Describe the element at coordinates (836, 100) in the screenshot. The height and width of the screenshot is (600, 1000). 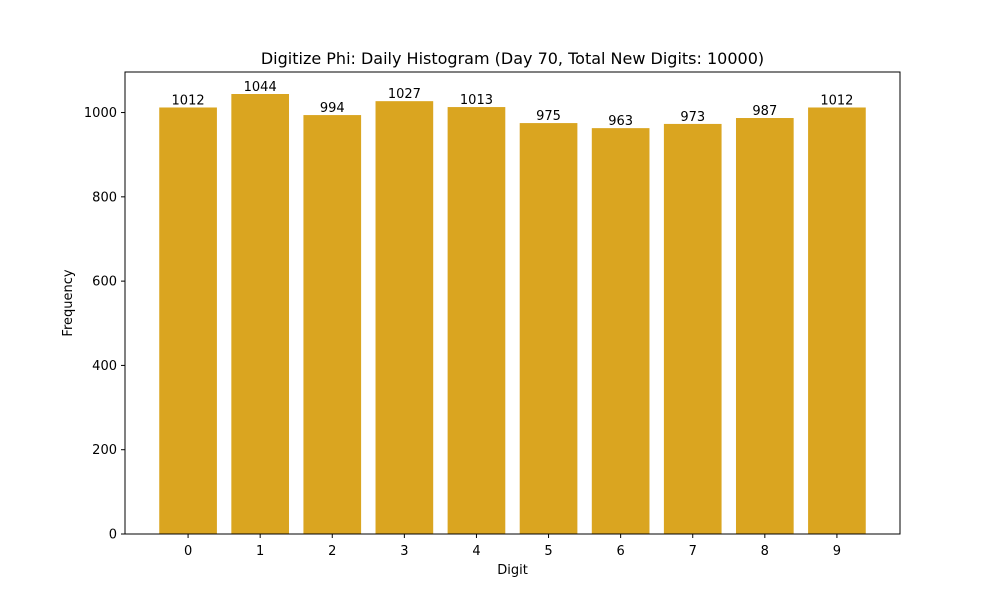
I see `value-label-digit-9: 1012` at that location.